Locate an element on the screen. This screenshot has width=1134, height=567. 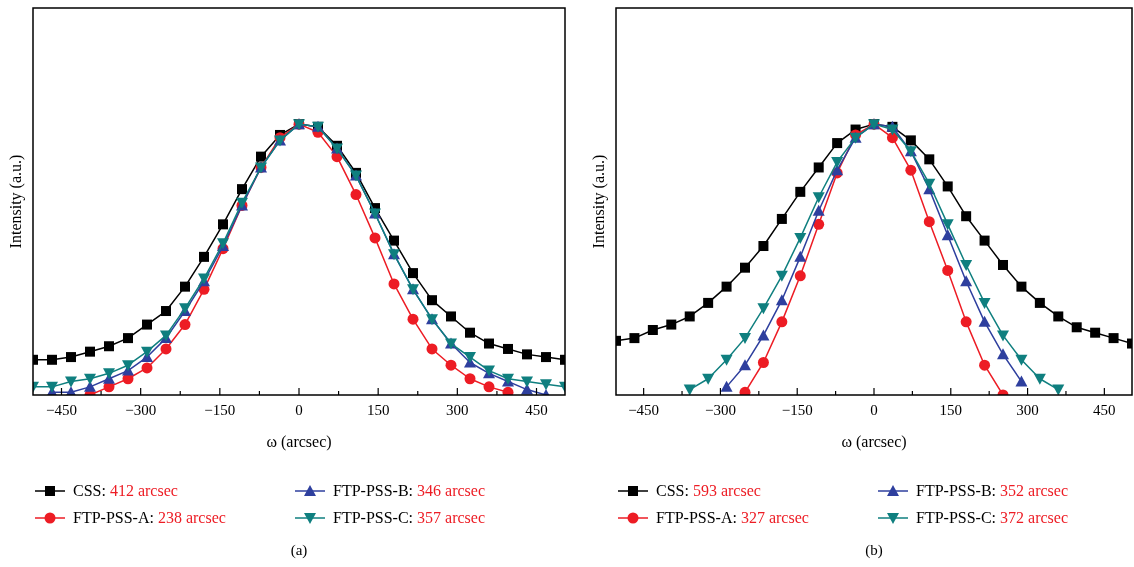
legend-label: FTP-PSS-B: 352 arcsec is located at coordinates (992, 490).